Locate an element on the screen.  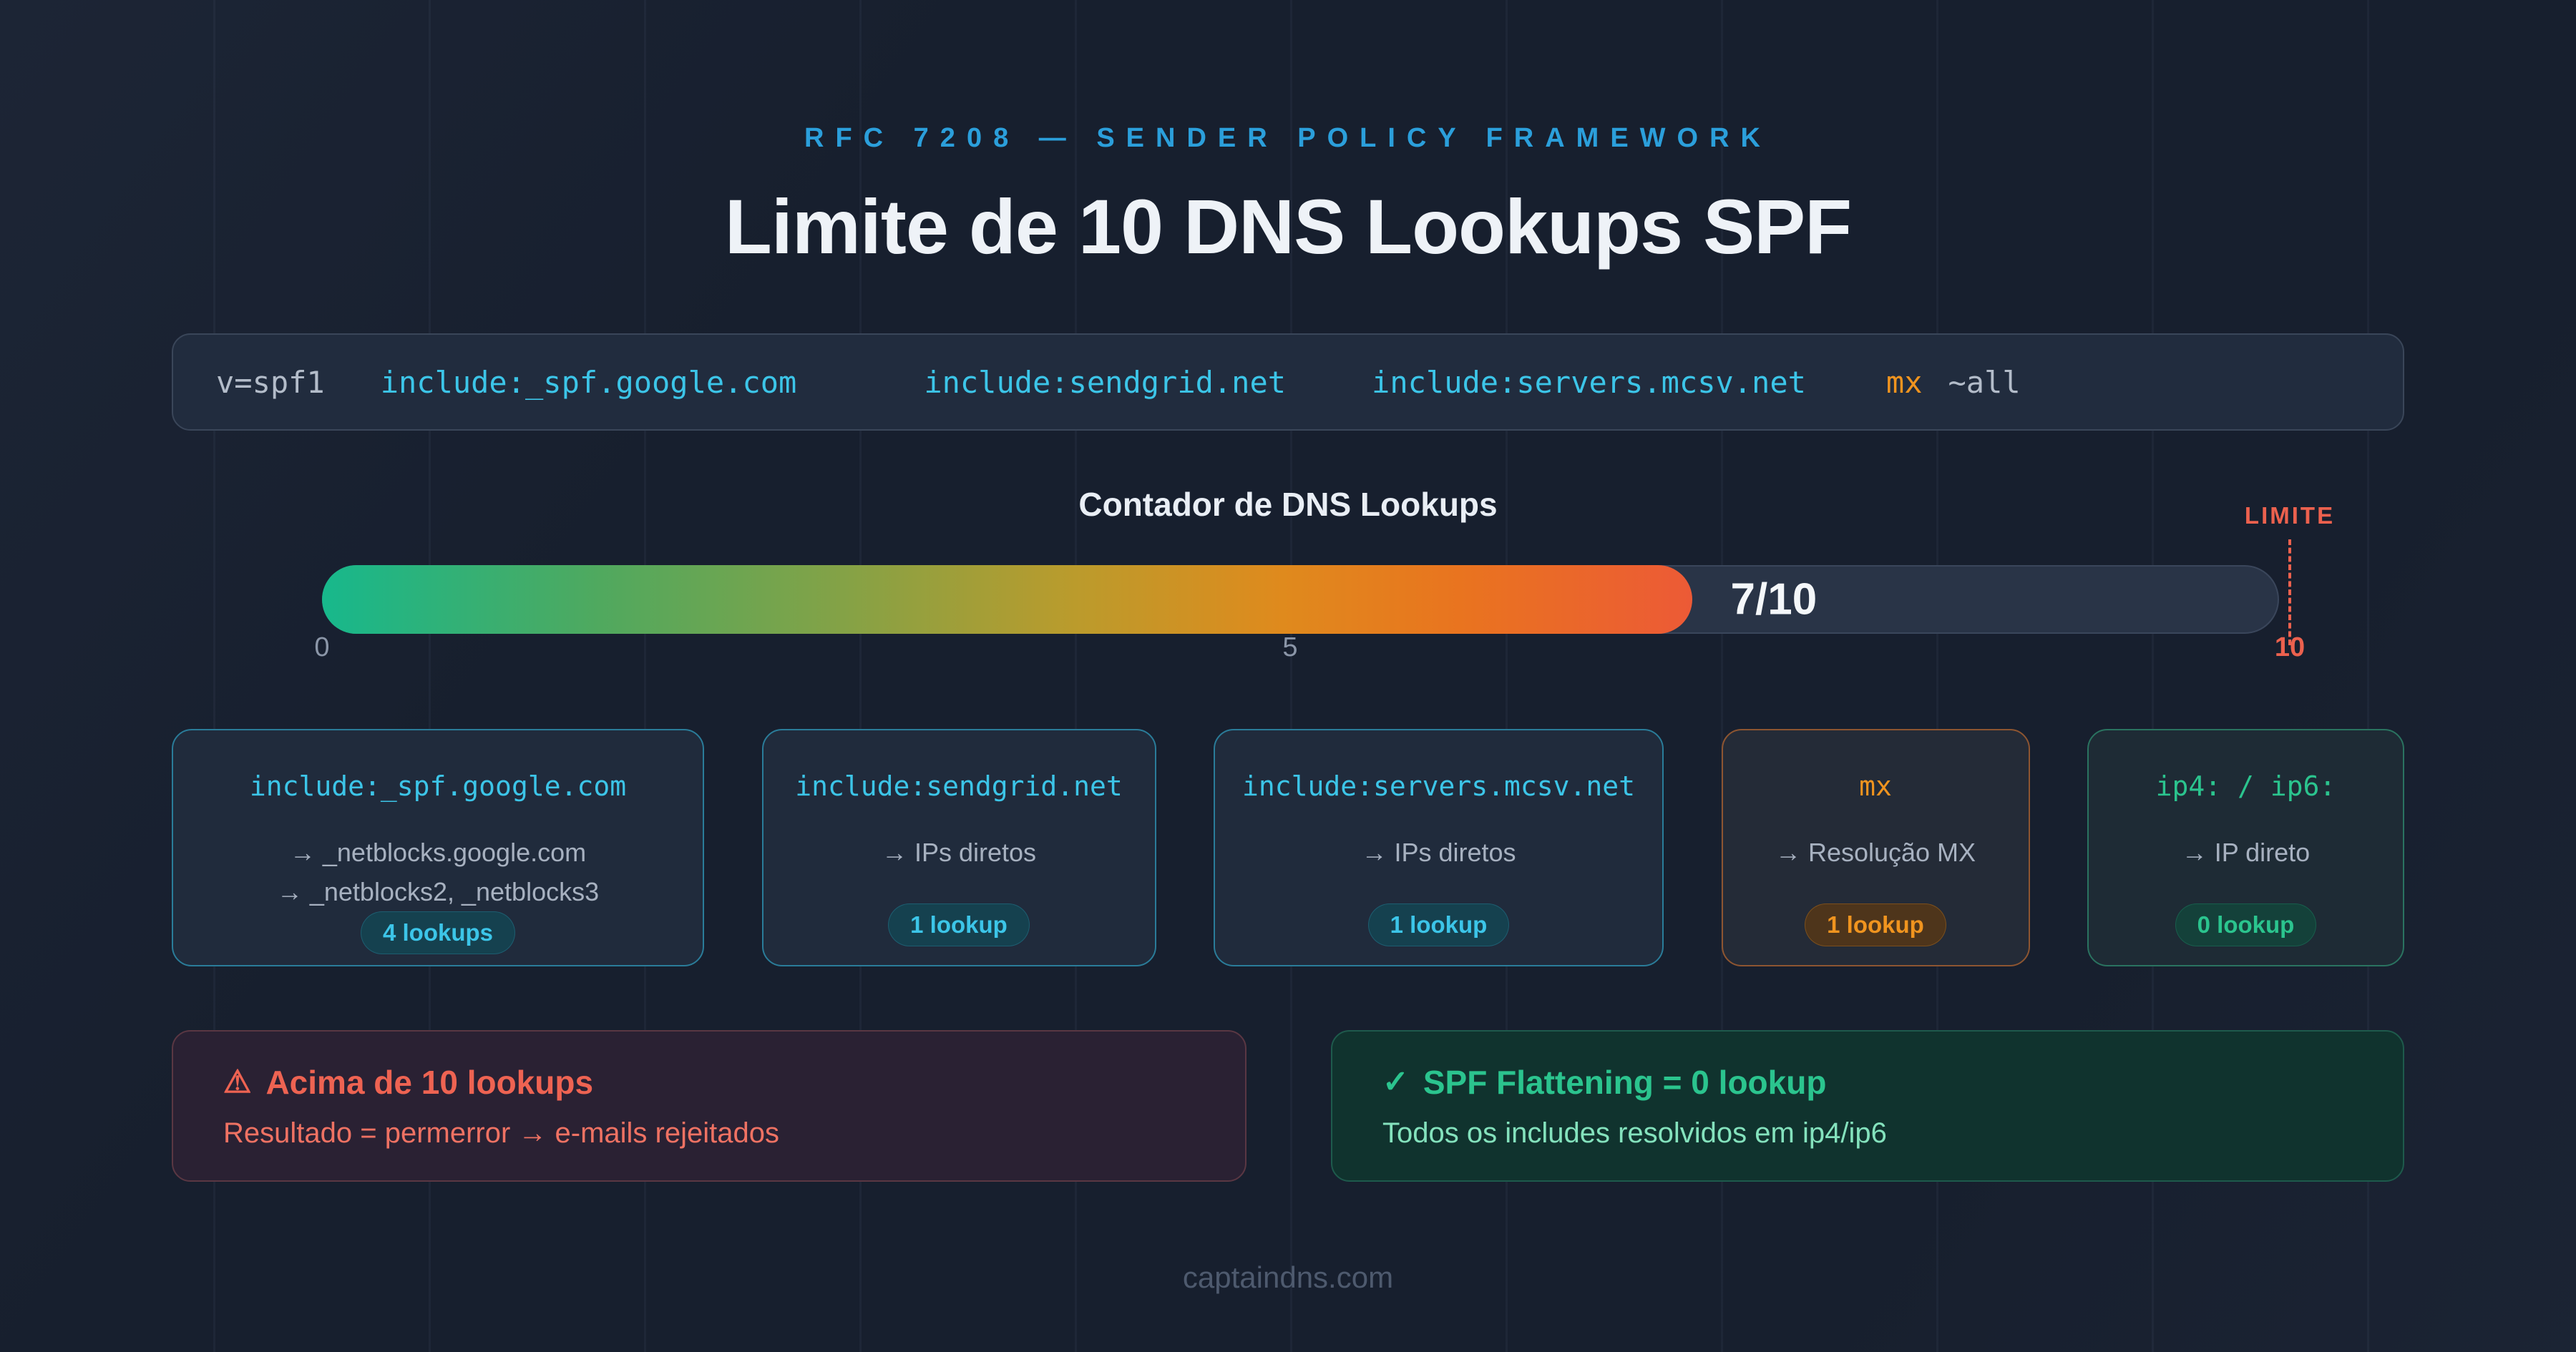
limit-line-marker is located at coordinates (2289, 592).